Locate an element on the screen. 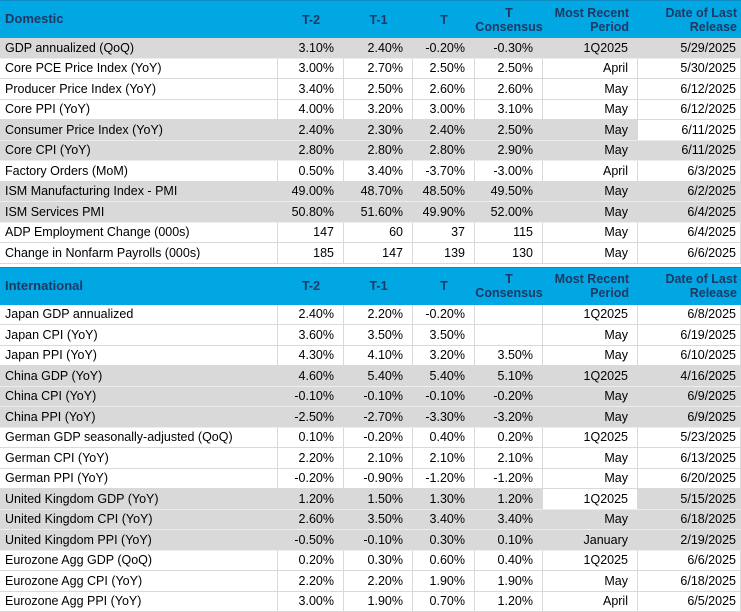 The image size is (741, 612). consensus-value-cell: -0.20% is located at coordinates (509, 396).